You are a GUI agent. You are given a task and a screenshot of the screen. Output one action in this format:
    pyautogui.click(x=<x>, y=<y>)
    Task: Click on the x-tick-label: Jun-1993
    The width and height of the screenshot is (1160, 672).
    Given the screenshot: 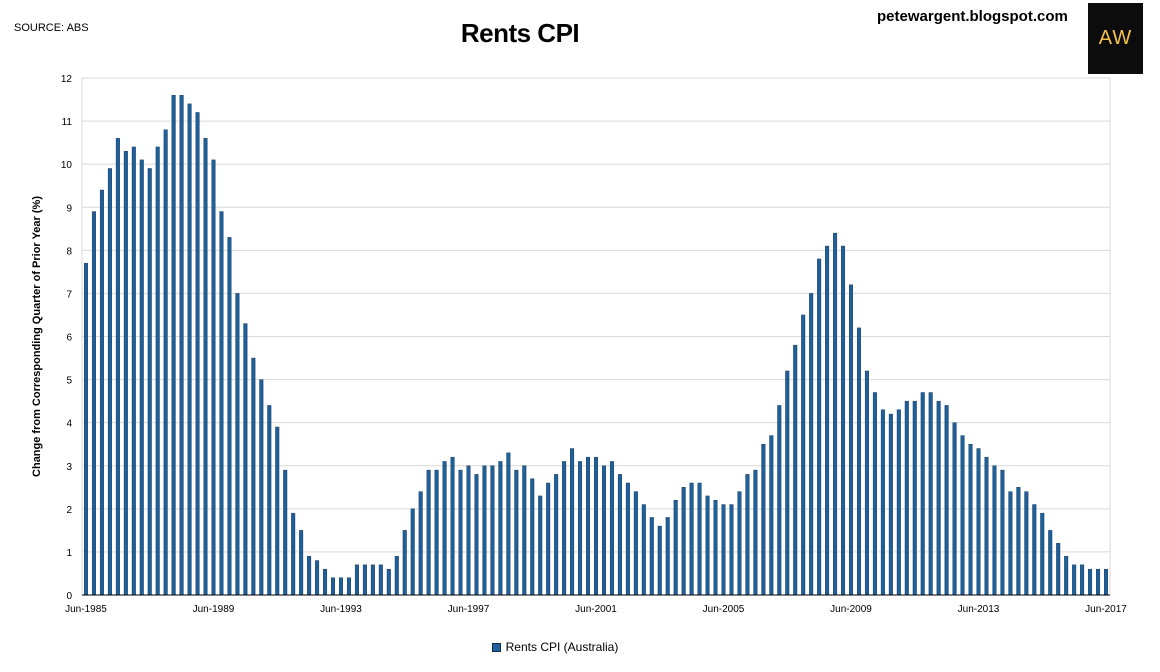 What is the action you would take?
    pyautogui.click(x=341, y=609)
    